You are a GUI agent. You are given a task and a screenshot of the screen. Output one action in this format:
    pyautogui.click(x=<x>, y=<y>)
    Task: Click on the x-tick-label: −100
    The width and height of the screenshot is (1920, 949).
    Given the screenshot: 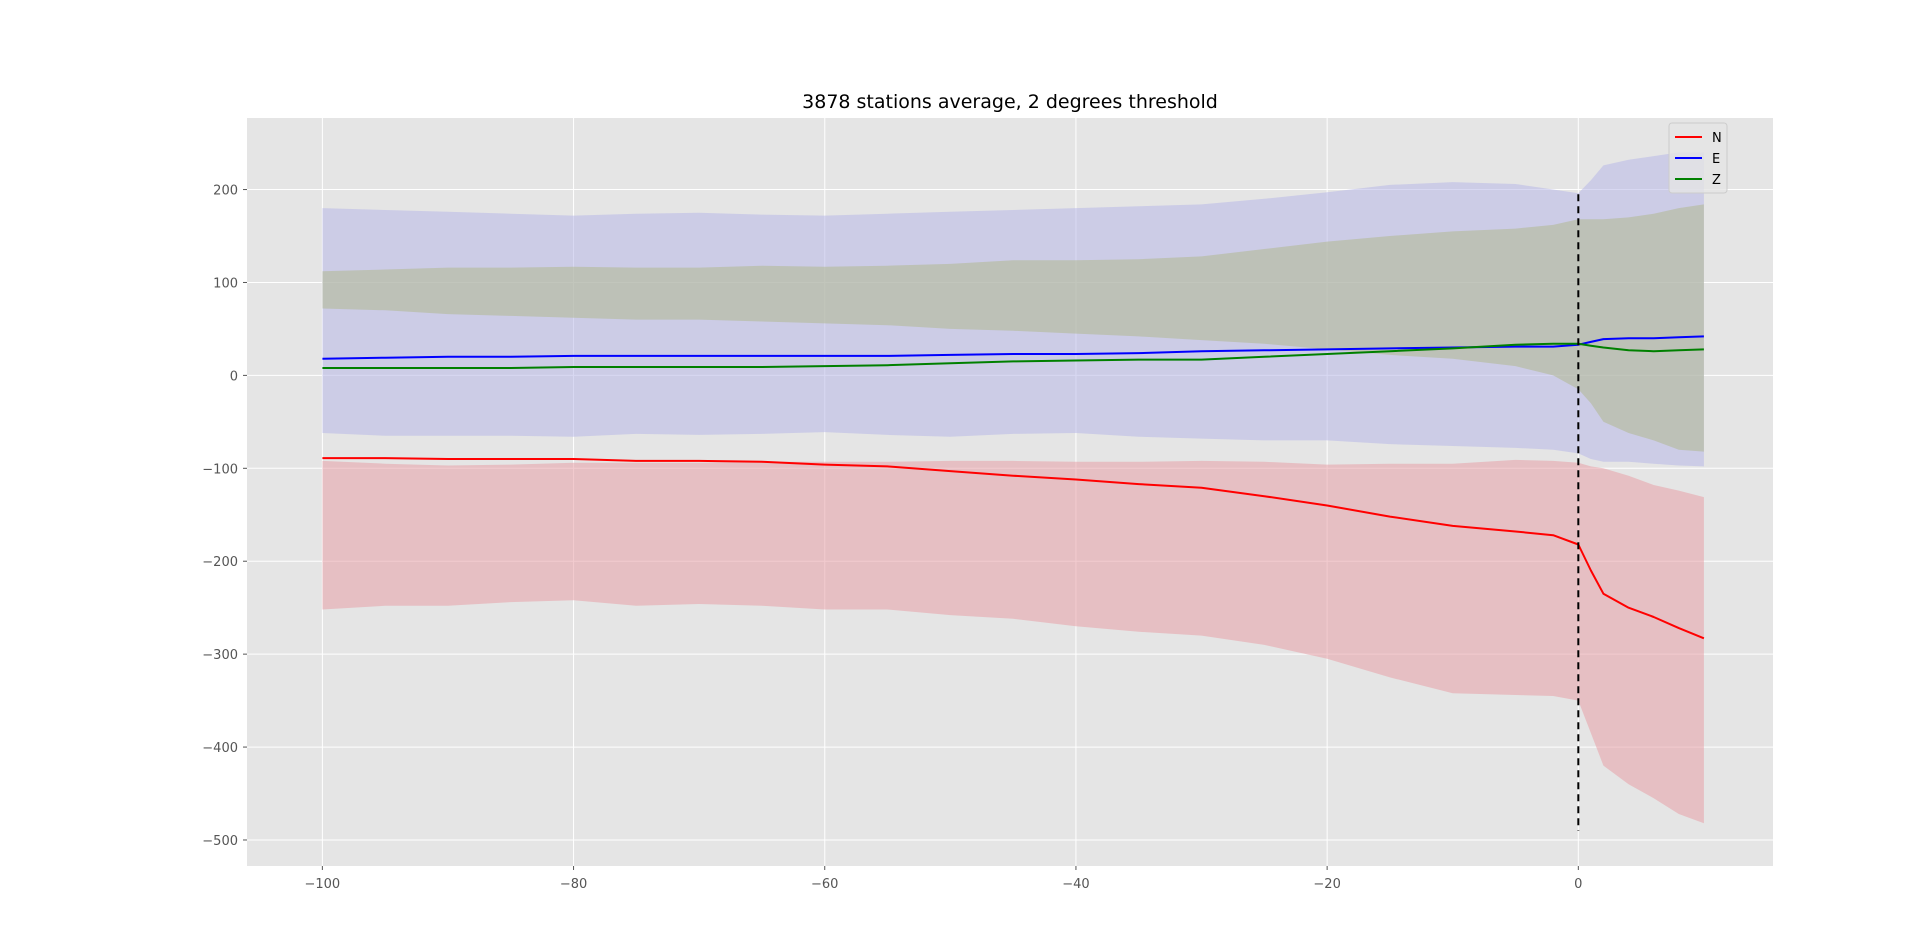 What is the action you would take?
    pyautogui.click(x=322, y=884)
    